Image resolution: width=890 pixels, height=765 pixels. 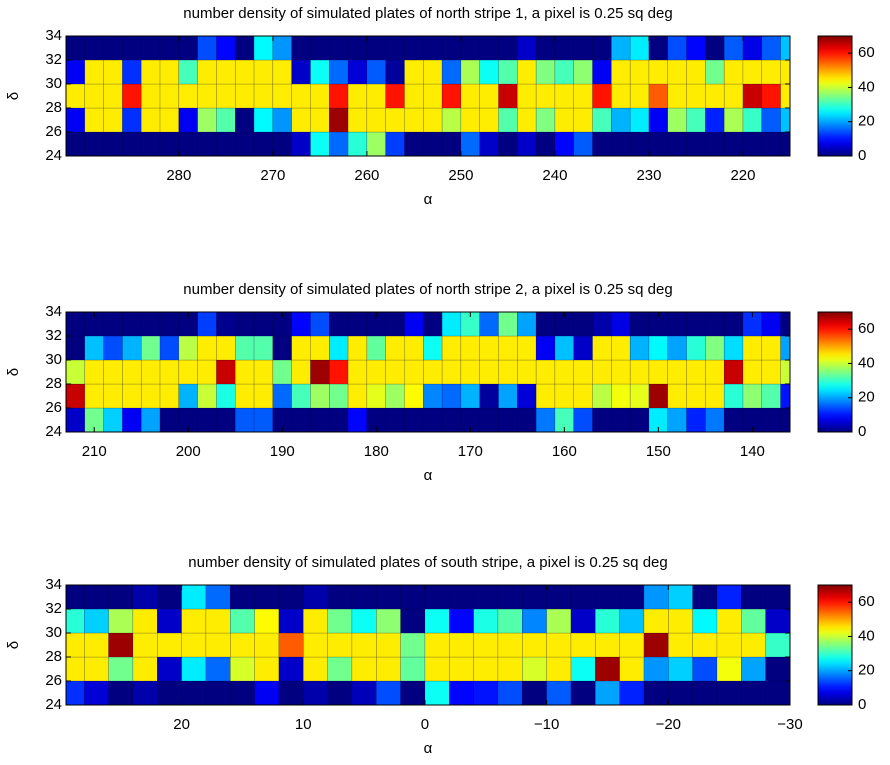 I want to click on heatmap-cells, so click(x=428, y=372).